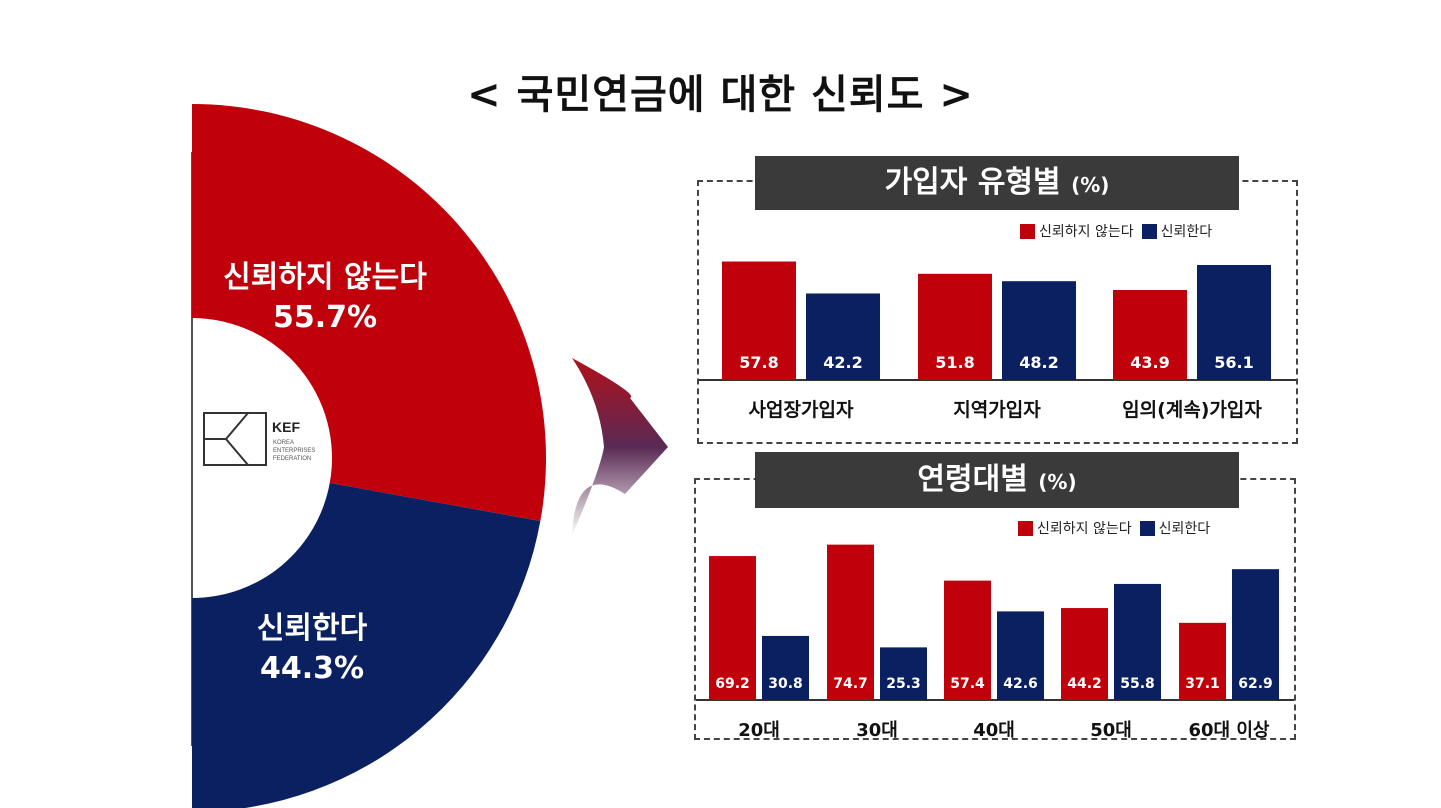 Image resolution: width=1441 pixels, height=808 pixels. I want to click on bar-value-label: 57.4, so click(967, 684).